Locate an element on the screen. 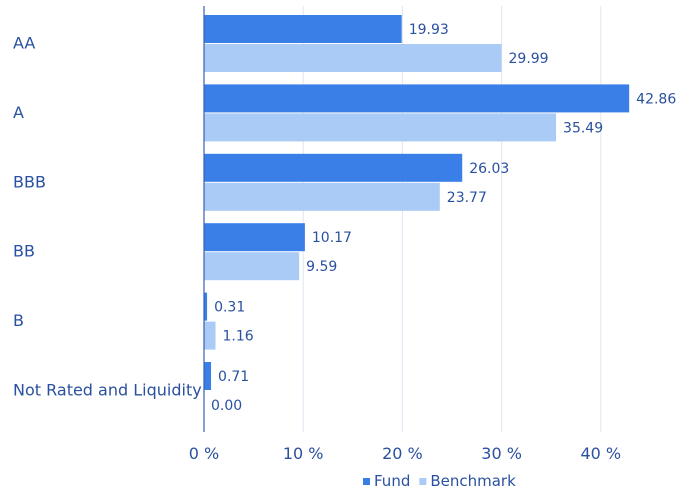  legend-swatch-benchmark is located at coordinates (423, 481).